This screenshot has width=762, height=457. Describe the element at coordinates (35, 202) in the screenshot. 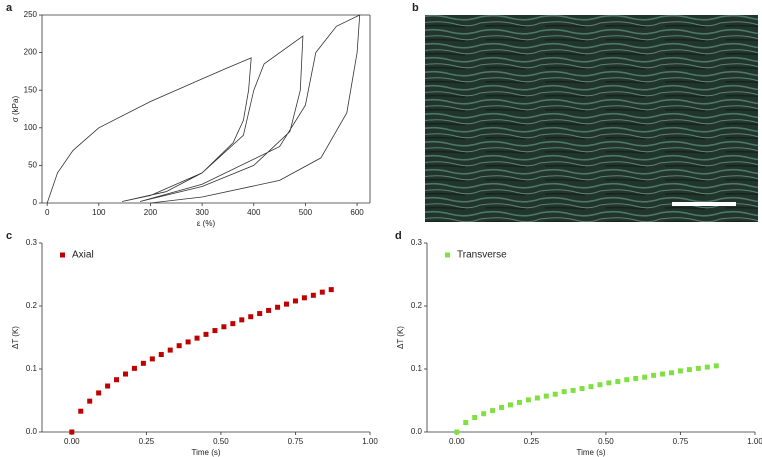

I see `y-tick-label: 0` at that location.